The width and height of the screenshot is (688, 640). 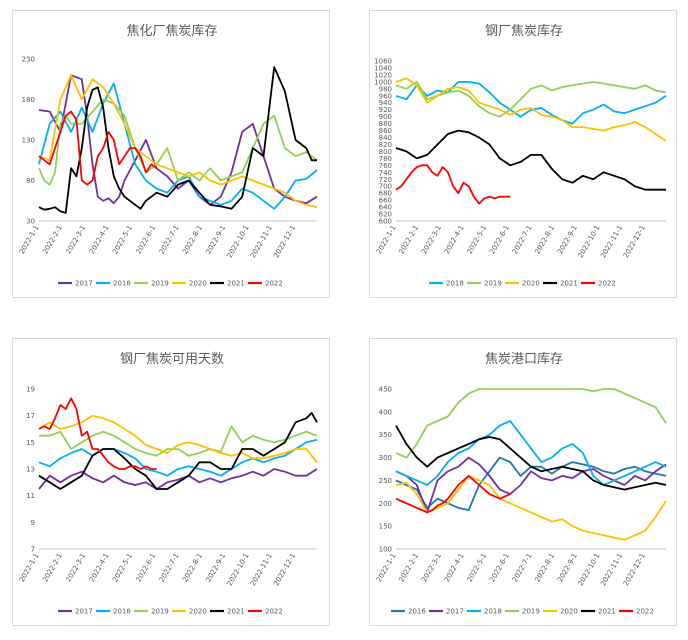 What do you see at coordinates (385, 173) in the screenshot?
I see `y-tick-label: 740` at bounding box center [385, 173].